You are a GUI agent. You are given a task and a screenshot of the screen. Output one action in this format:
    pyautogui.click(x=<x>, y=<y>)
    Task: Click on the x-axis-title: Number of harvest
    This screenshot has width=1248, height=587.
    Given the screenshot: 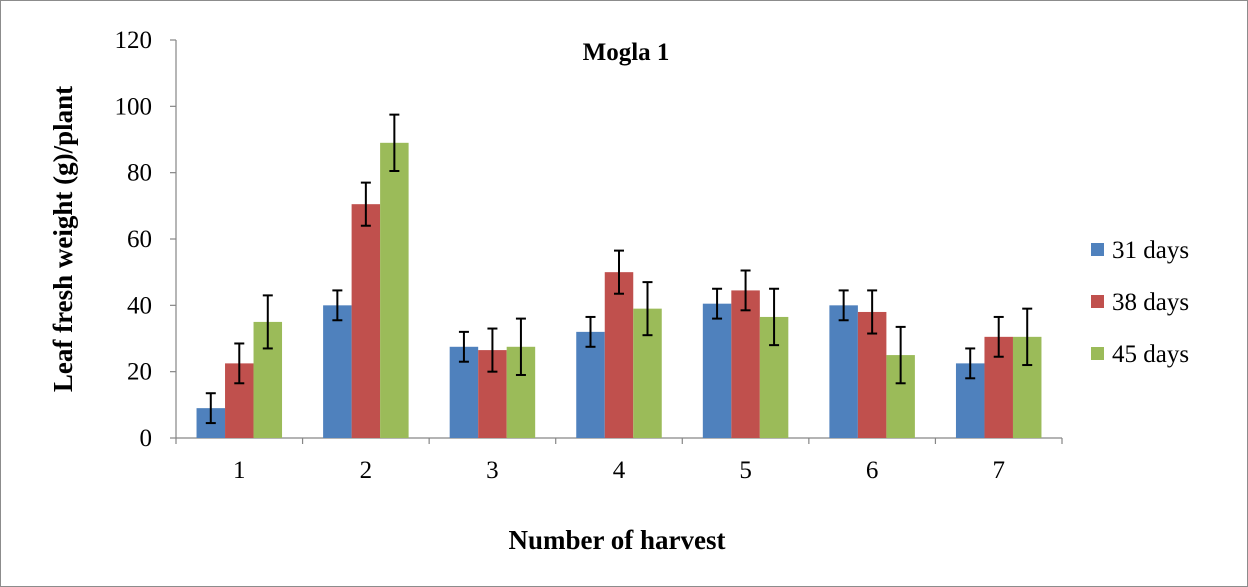 What is the action you would take?
    pyautogui.click(x=617, y=540)
    